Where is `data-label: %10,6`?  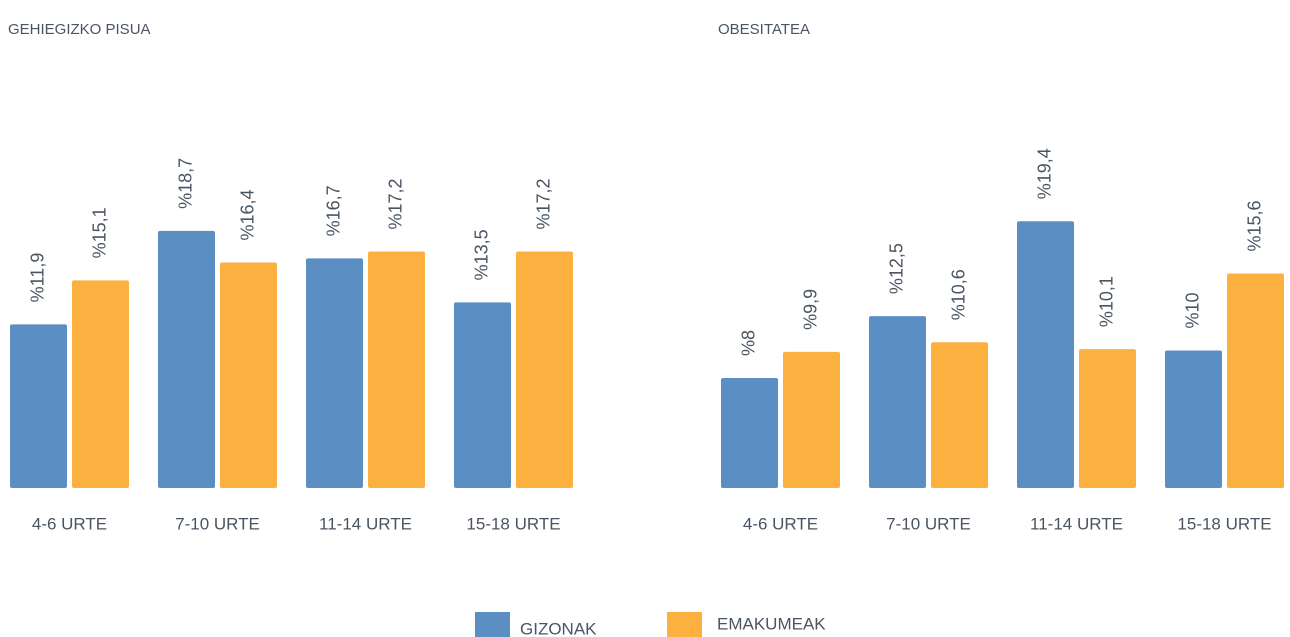 data-label: %10,6 is located at coordinates (958, 294).